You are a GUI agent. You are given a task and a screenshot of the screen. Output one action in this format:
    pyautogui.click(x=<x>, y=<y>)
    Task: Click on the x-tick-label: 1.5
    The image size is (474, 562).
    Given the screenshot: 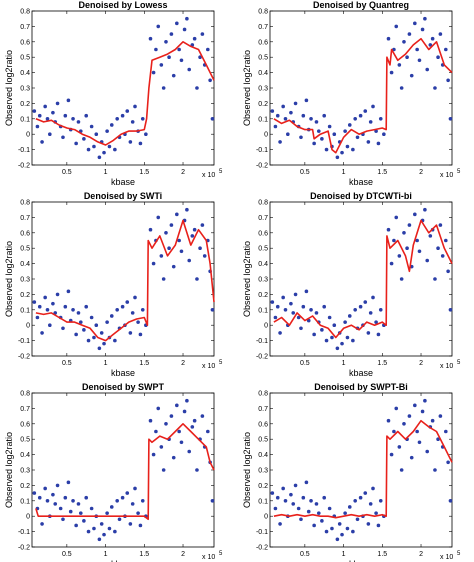 What is the action you would take?
    pyautogui.click(x=382, y=363)
    